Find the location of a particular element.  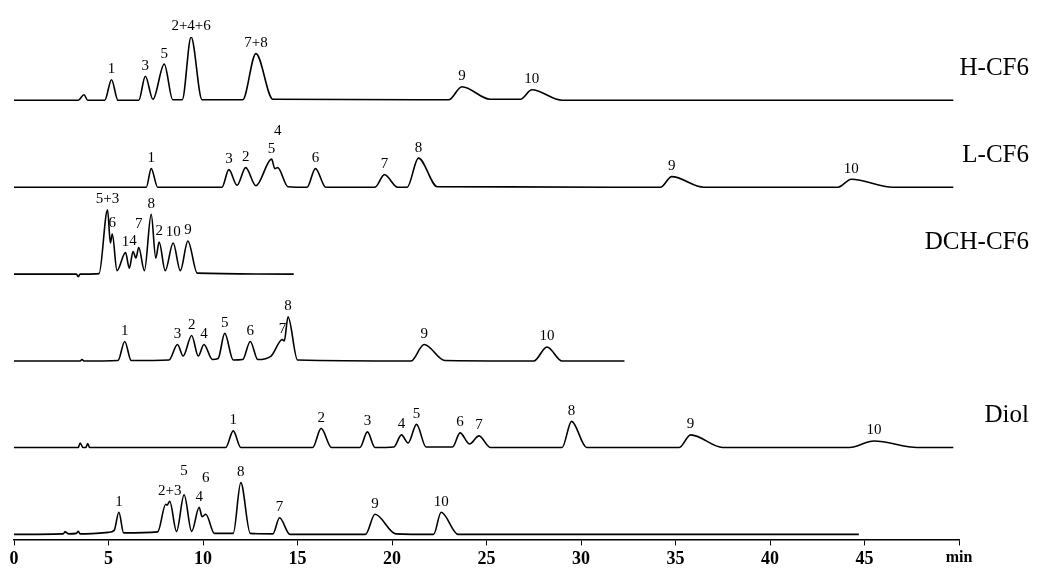

x-tick-label: 45 is located at coordinates (864, 557).